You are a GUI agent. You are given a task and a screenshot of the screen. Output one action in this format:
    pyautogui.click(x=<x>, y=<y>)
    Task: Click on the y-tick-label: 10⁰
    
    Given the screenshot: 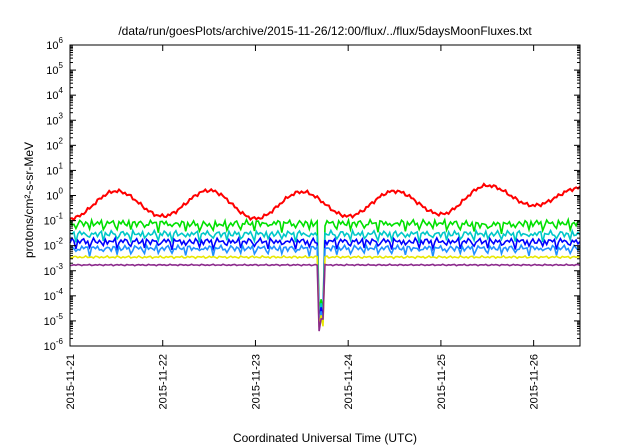 What is the action you would take?
    pyautogui.click(x=54, y=195)
    